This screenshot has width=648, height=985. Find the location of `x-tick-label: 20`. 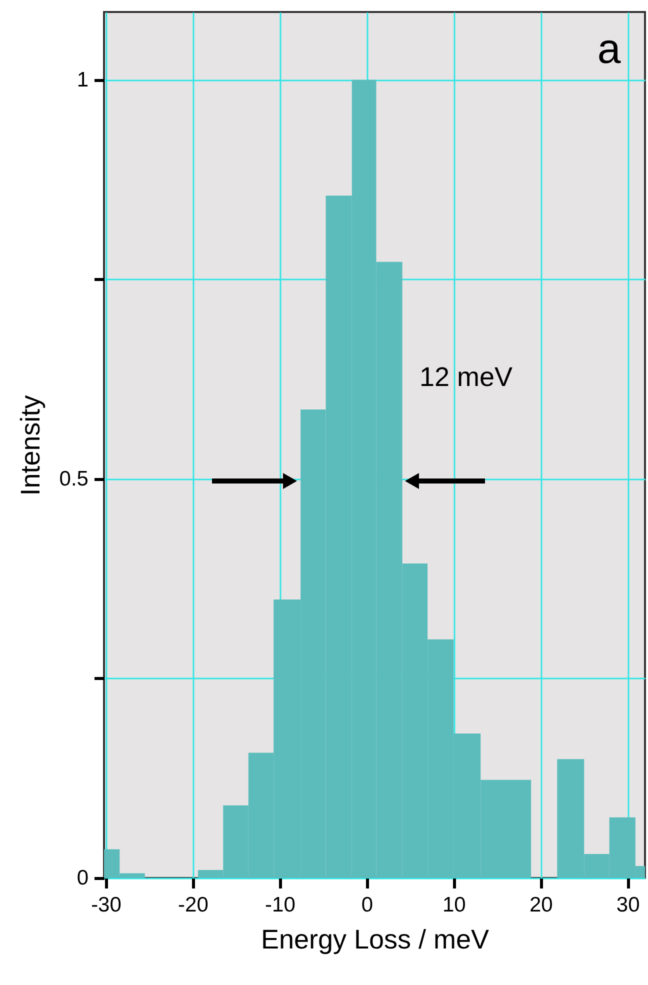

x-tick-label: 20 is located at coordinates (541, 905).